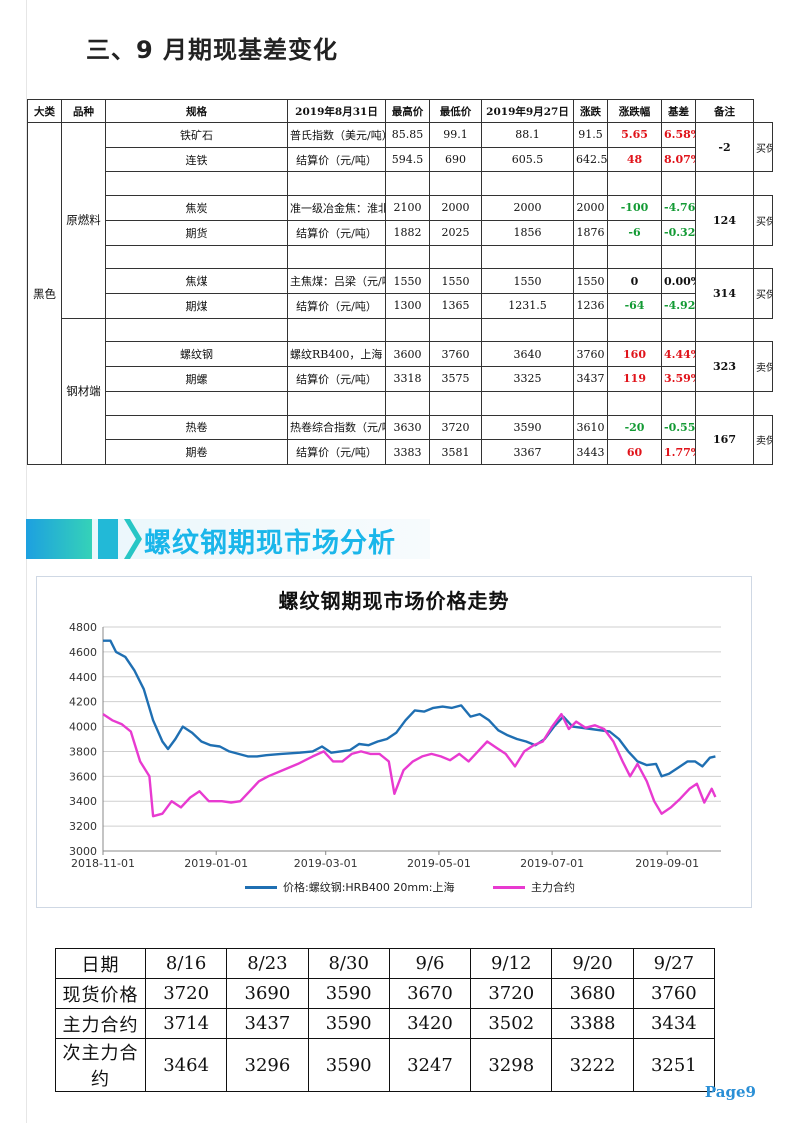 Image resolution: width=794 pixels, height=1123 pixels. What do you see at coordinates (267, 963) in the screenshot?
I see `price-cell: 8/23` at bounding box center [267, 963].